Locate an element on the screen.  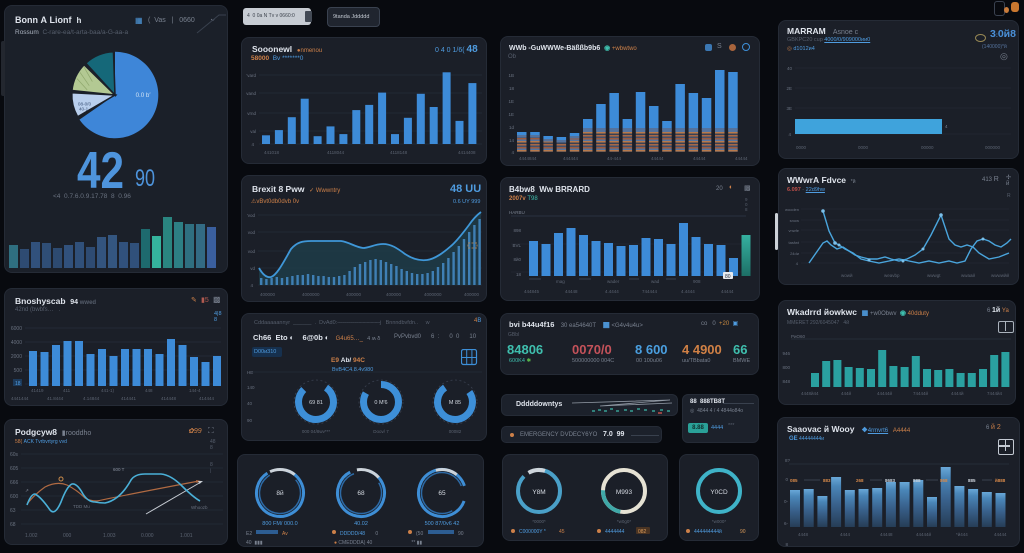
svg-text: Av is located at coordinates (285, 534).